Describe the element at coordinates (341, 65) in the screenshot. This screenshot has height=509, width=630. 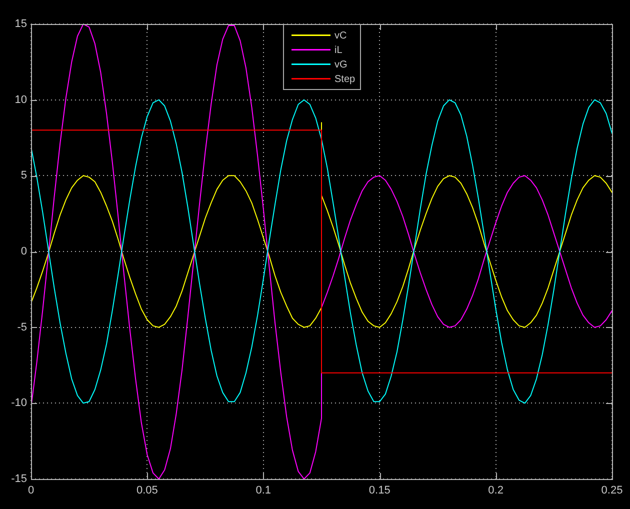
I see `legend-label: vG` at that location.